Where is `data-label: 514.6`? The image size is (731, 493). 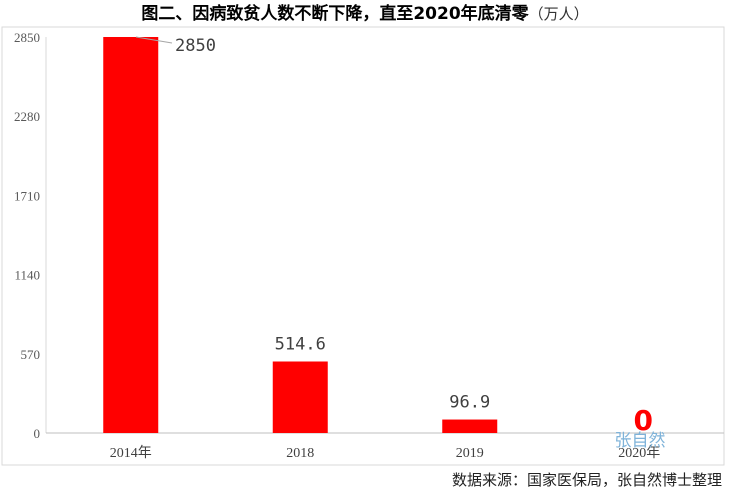 data-label: 514.6 is located at coordinates (300, 344).